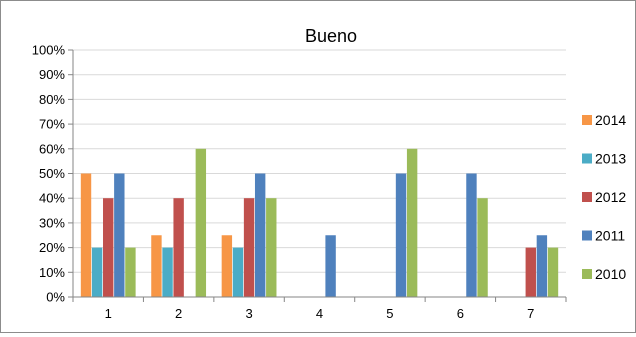 The image size is (636, 337). What do you see at coordinates (610, 236) in the screenshot?
I see `legend-label-2011: 2011` at bounding box center [610, 236].